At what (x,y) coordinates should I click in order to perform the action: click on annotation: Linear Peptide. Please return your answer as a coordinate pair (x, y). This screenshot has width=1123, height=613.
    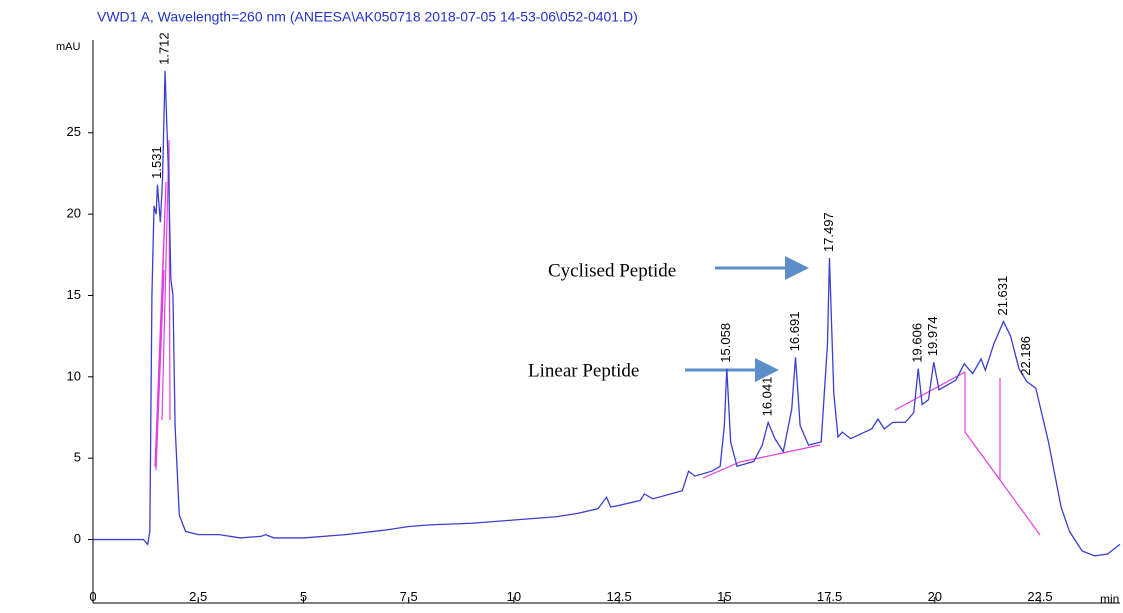
    Looking at the image, I should click on (583, 370).